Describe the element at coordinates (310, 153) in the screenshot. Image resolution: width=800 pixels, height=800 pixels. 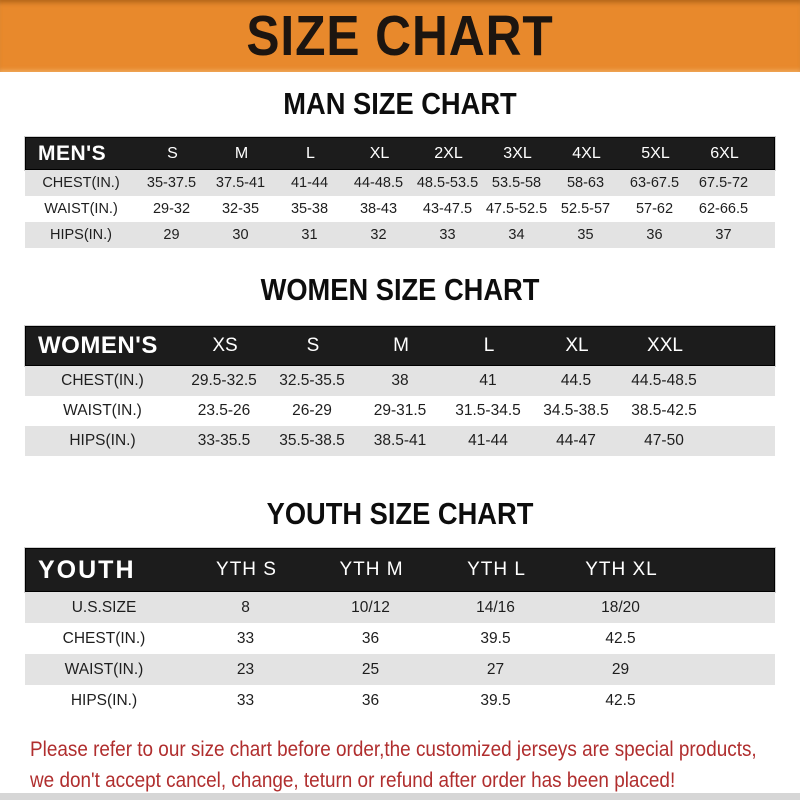
I see `men-column-header: L` at that location.